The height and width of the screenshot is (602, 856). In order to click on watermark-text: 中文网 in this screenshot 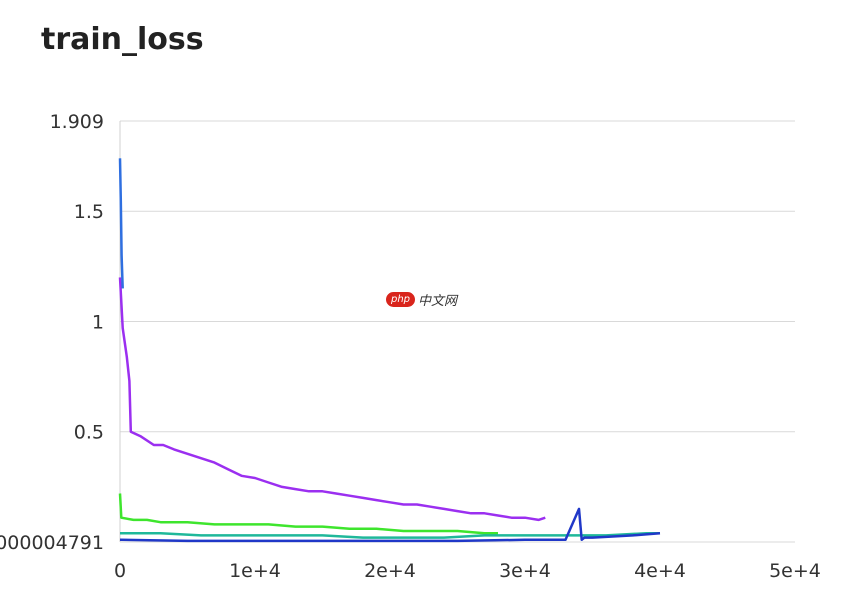, I will do `click(438, 301)`.